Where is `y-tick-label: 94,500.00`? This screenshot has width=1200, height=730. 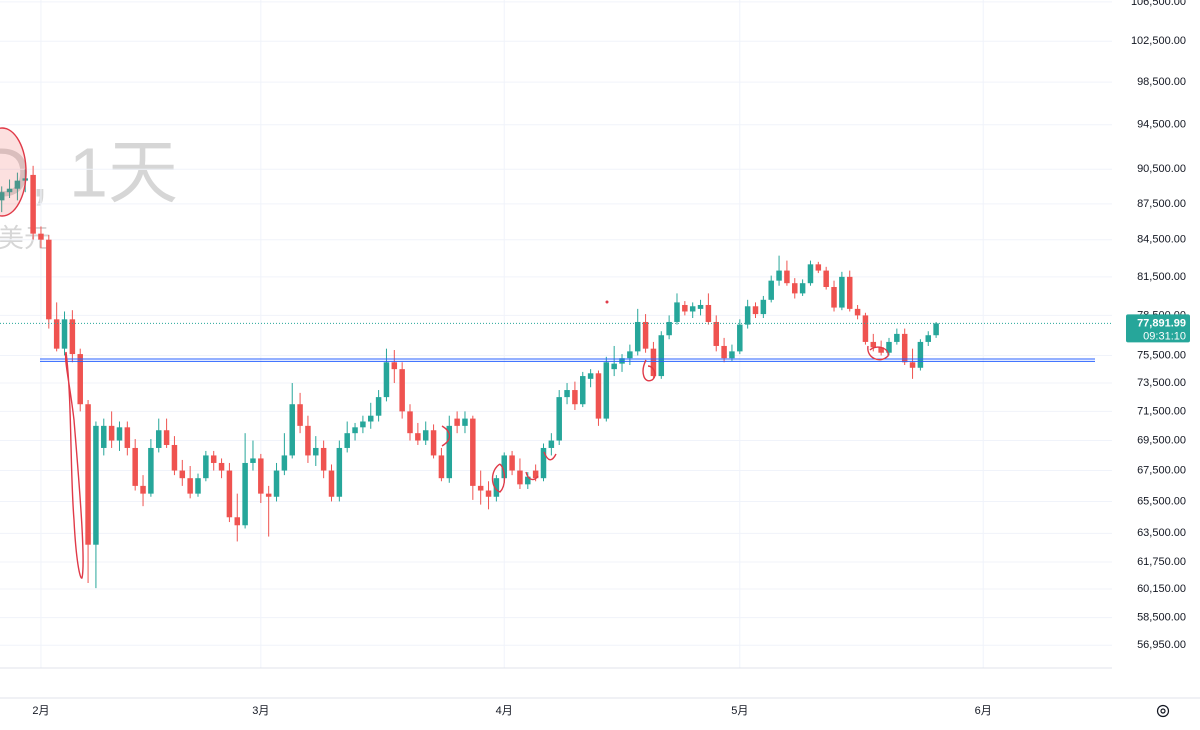
y-tick-label: 94,500.00 is located at coordinates (1161, 125).